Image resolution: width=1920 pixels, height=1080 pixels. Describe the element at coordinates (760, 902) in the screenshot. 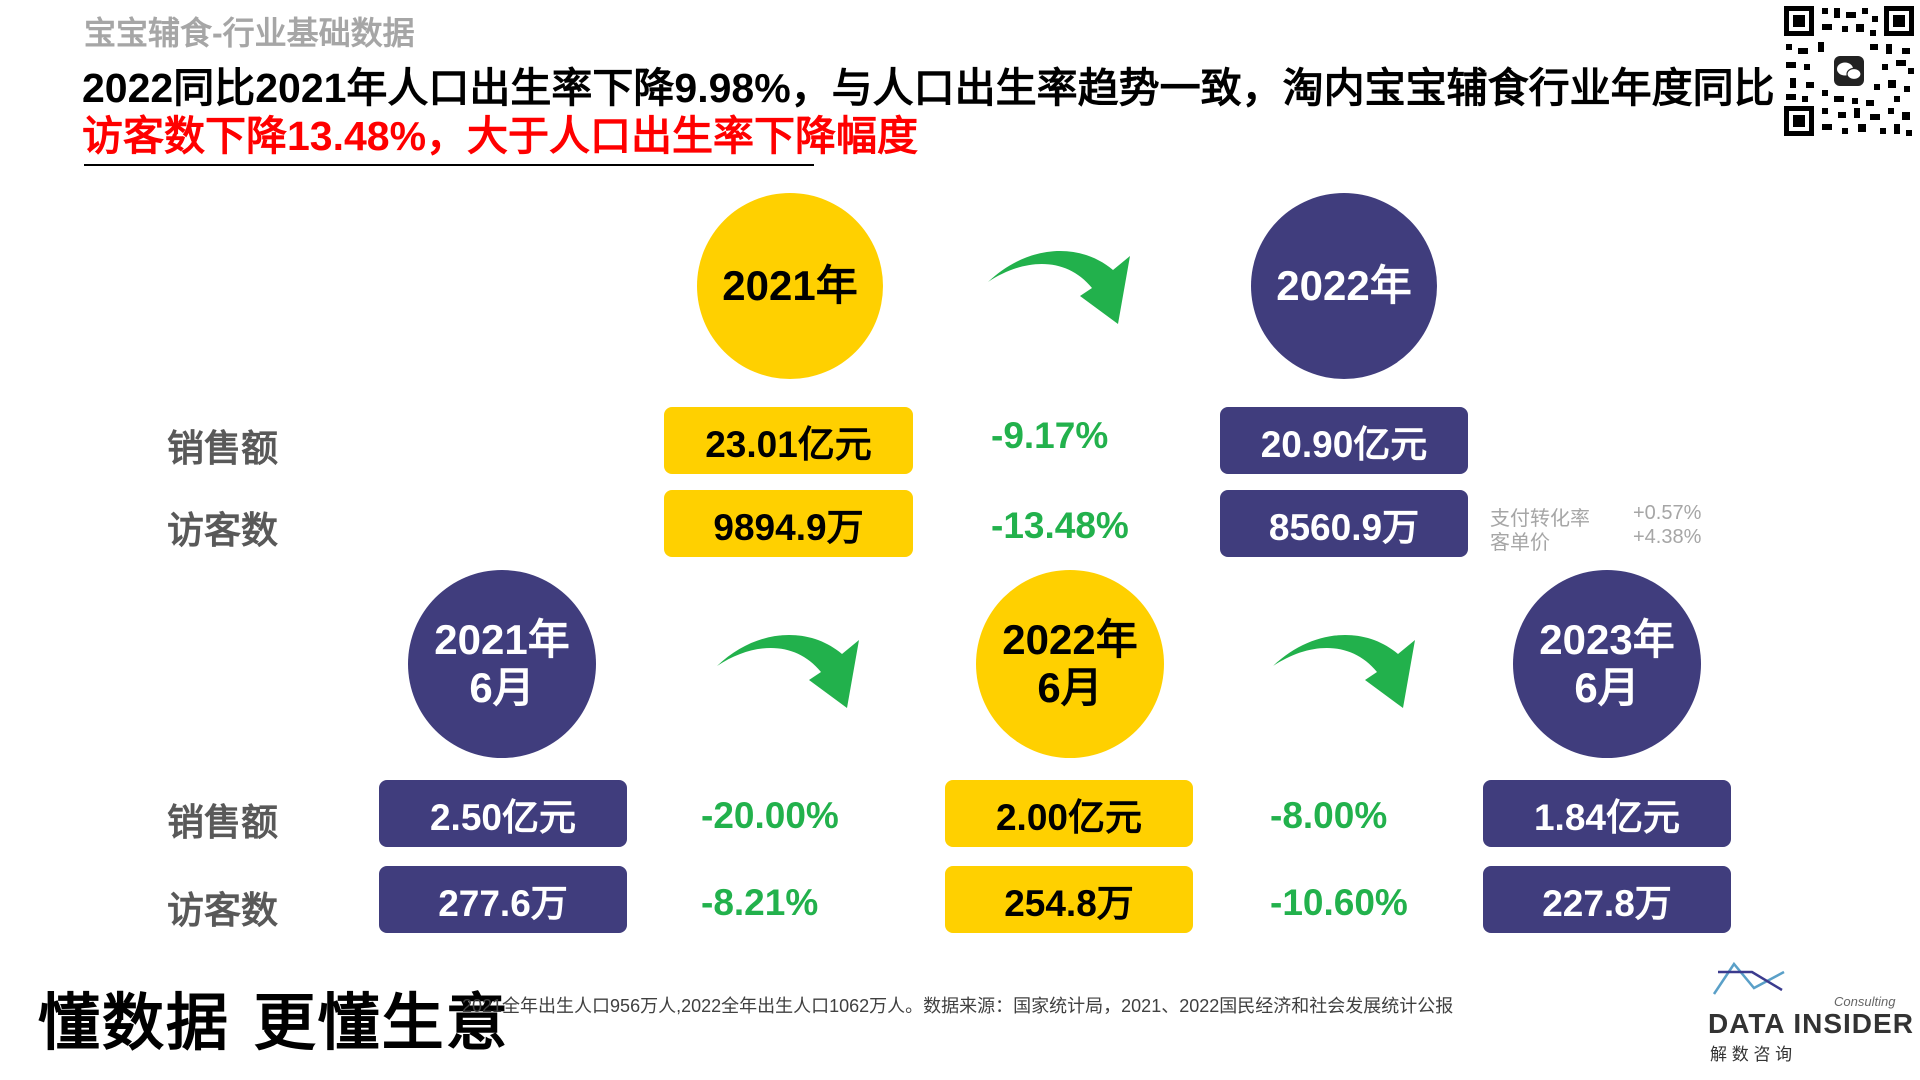

I see `june-2022-visitors-change: -8.21%` at that location.